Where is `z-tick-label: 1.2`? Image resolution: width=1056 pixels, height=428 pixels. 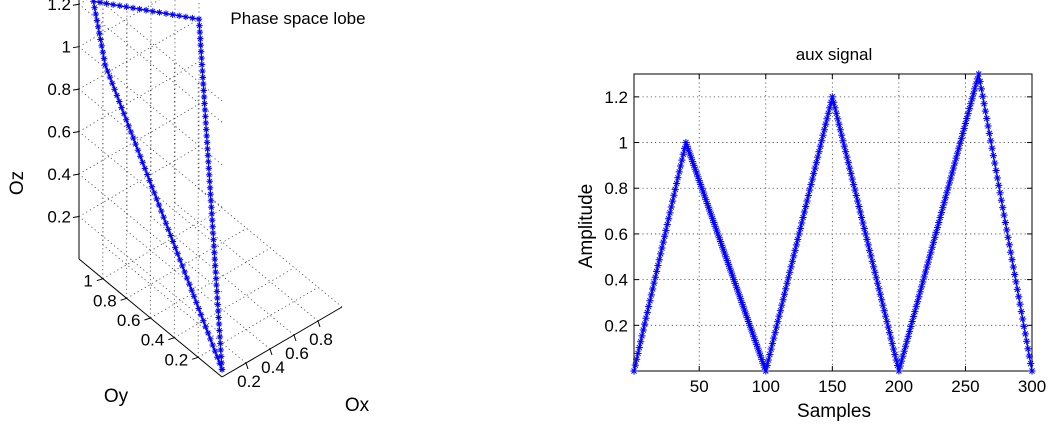
z-tick-label: 1.2 is located at coordinates (59, 7).